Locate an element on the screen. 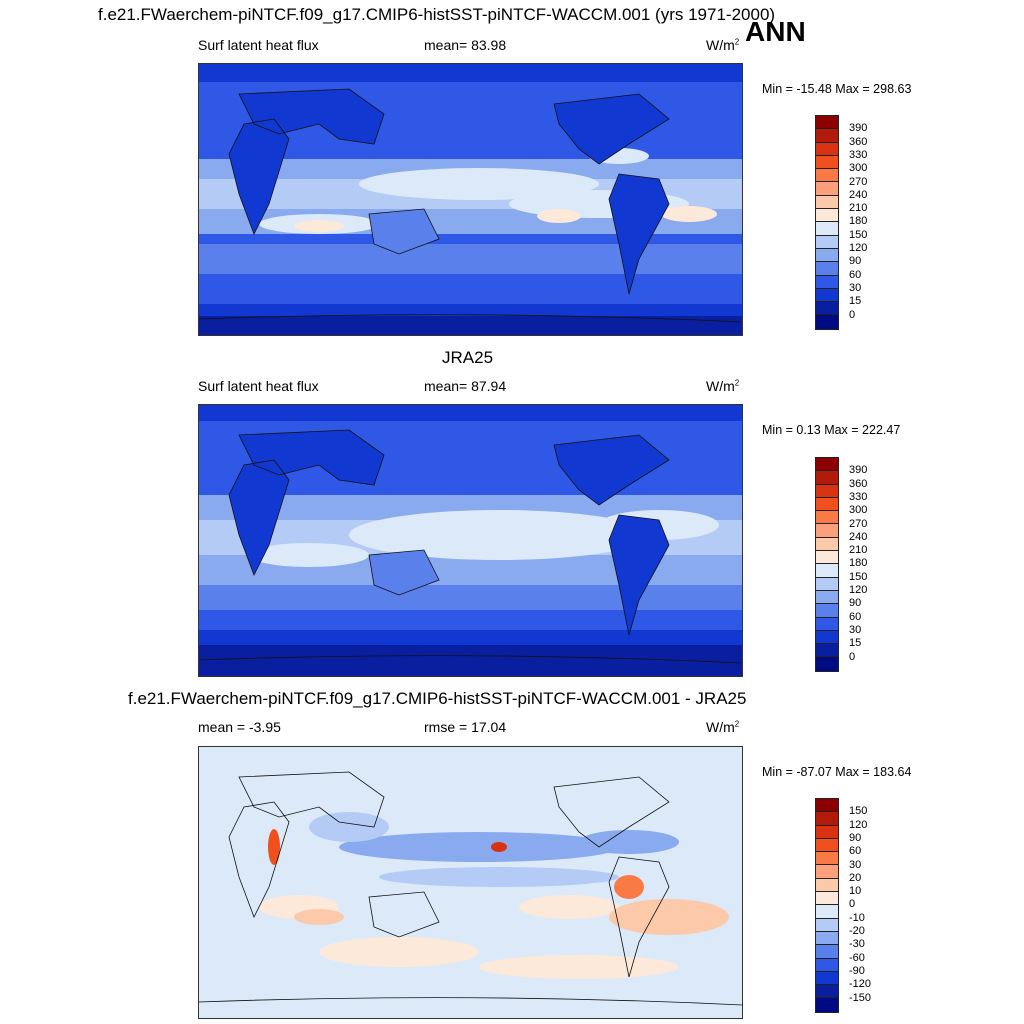 The height and width of the screenshot is (1024, 1024). panel2-minmax: Min = 0.13 Max = 222.47 is located at coordinates (831, 430).